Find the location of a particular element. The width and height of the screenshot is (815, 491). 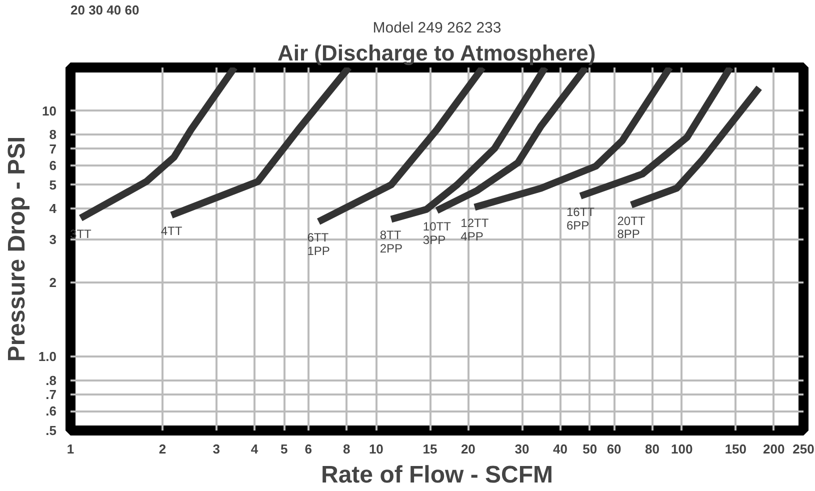

x-tick-label: 40 is located at coordinates (560, 449).